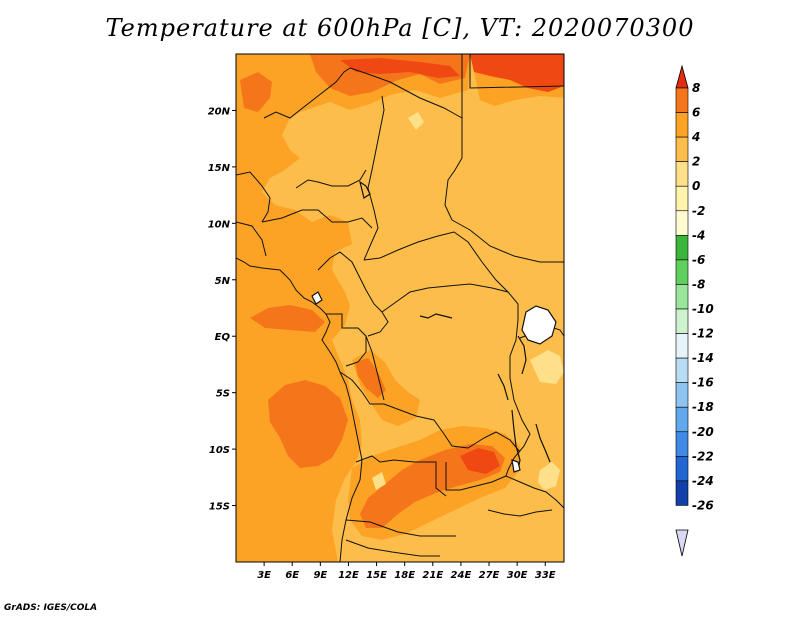  I want to click on lat-tick-label: 10S, so click(219, 450).